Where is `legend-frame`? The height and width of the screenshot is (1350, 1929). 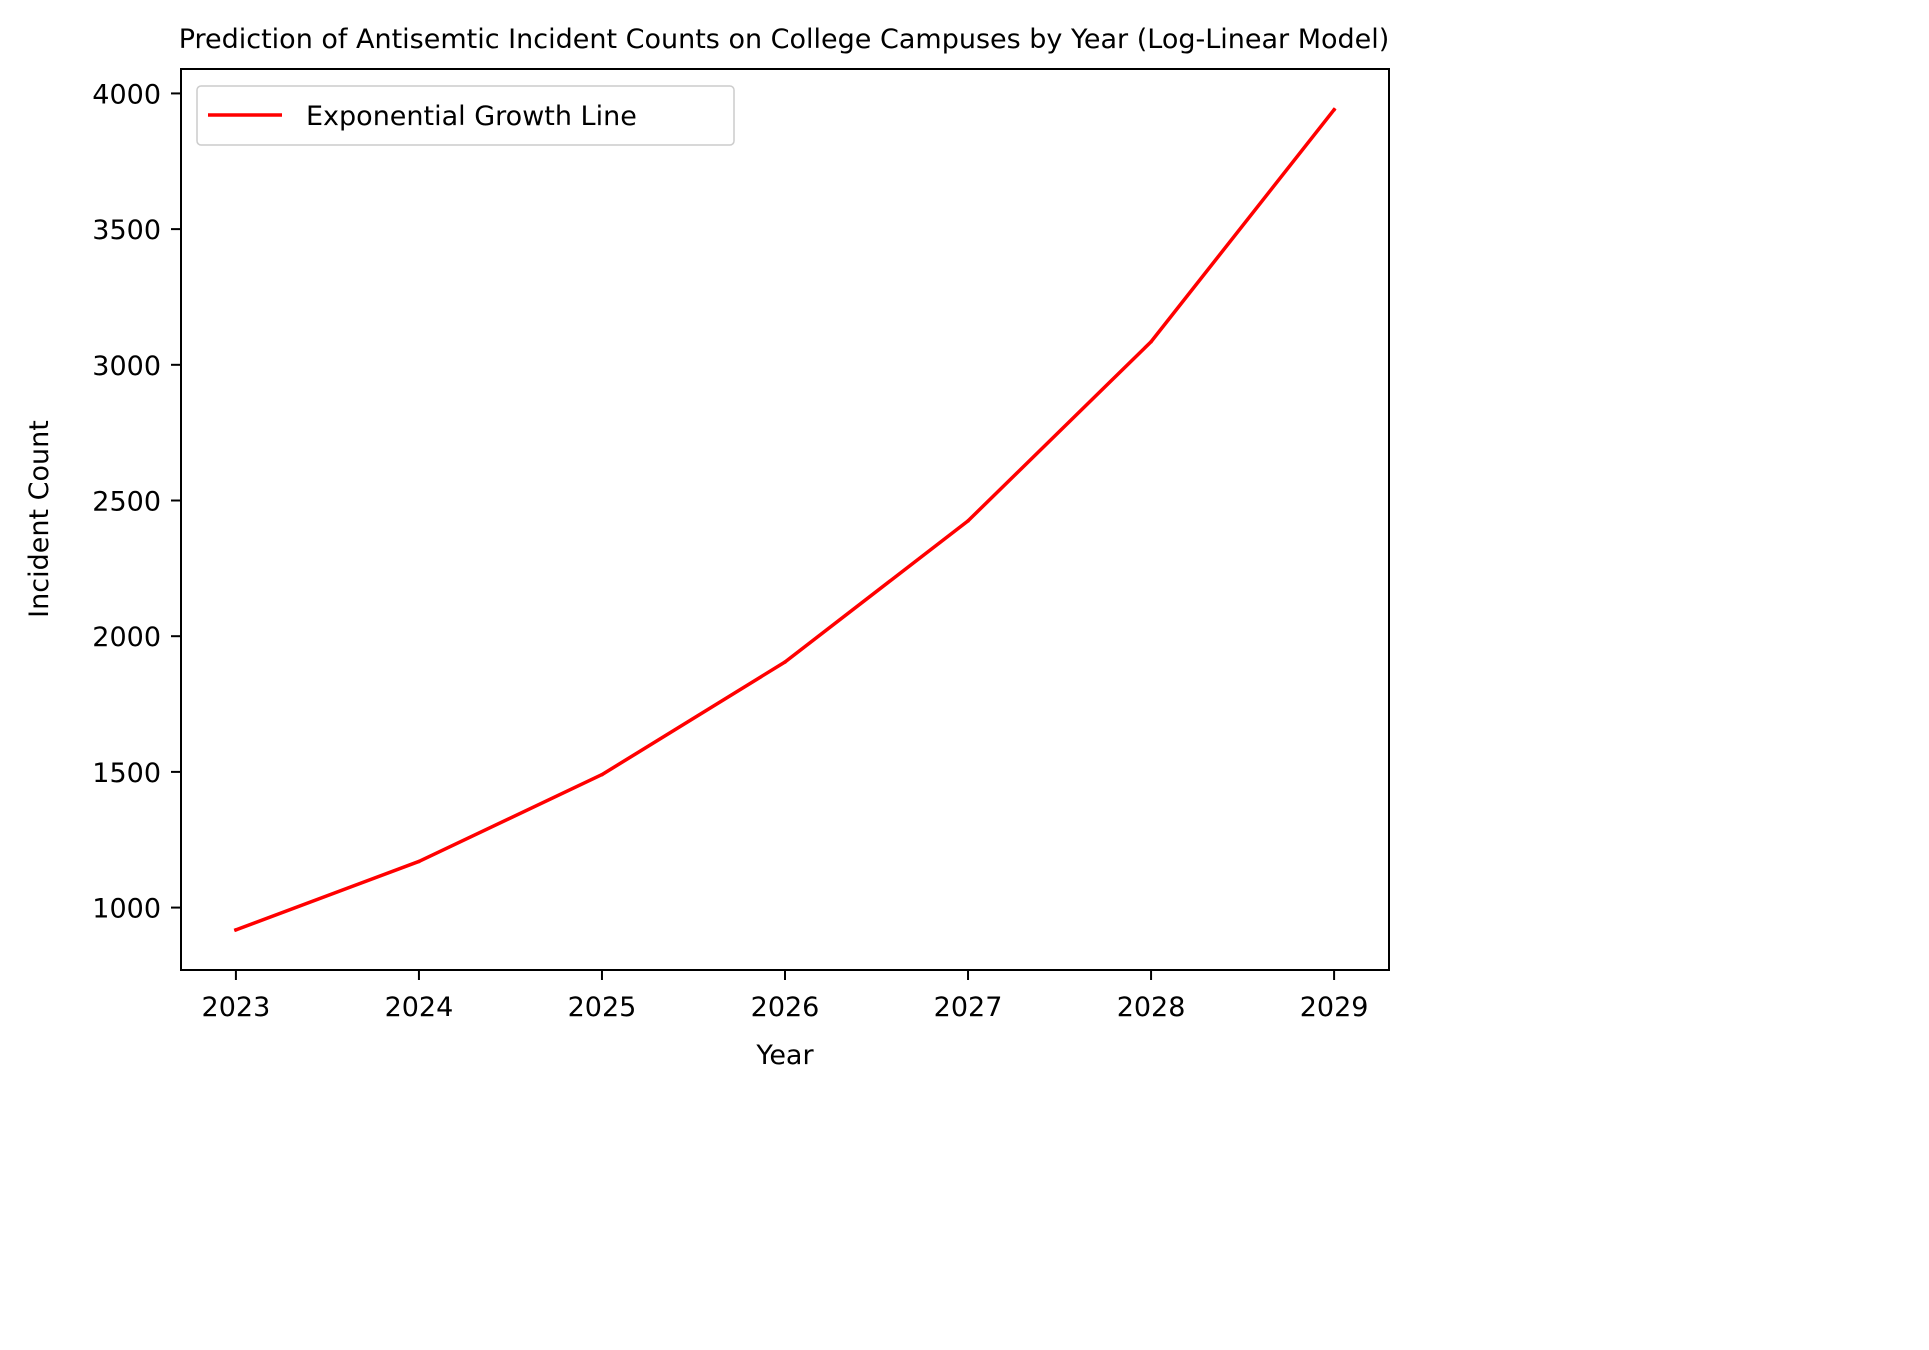 legend-frame is located at coordinates (465, 115).